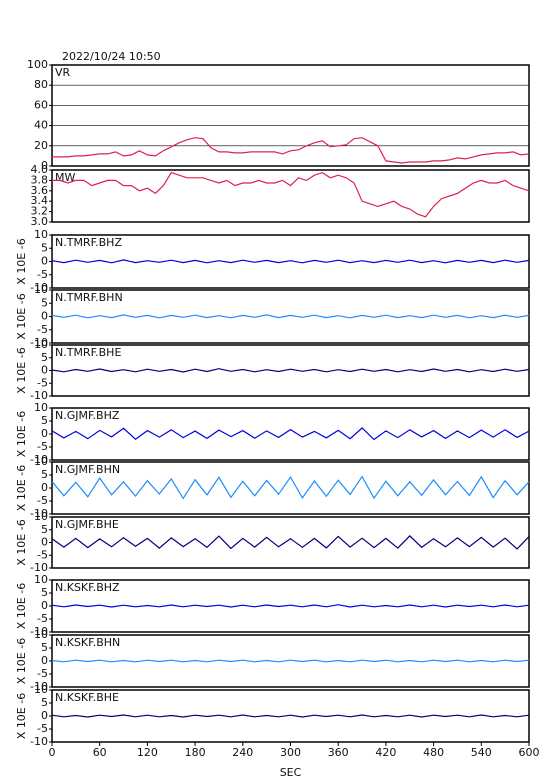 The height and width of the screenshot is (781, 554). What do you see at coordinates (195, 752) in the screenshot?
I see `x-tick-label: 180` at bounding box center [195, 752].